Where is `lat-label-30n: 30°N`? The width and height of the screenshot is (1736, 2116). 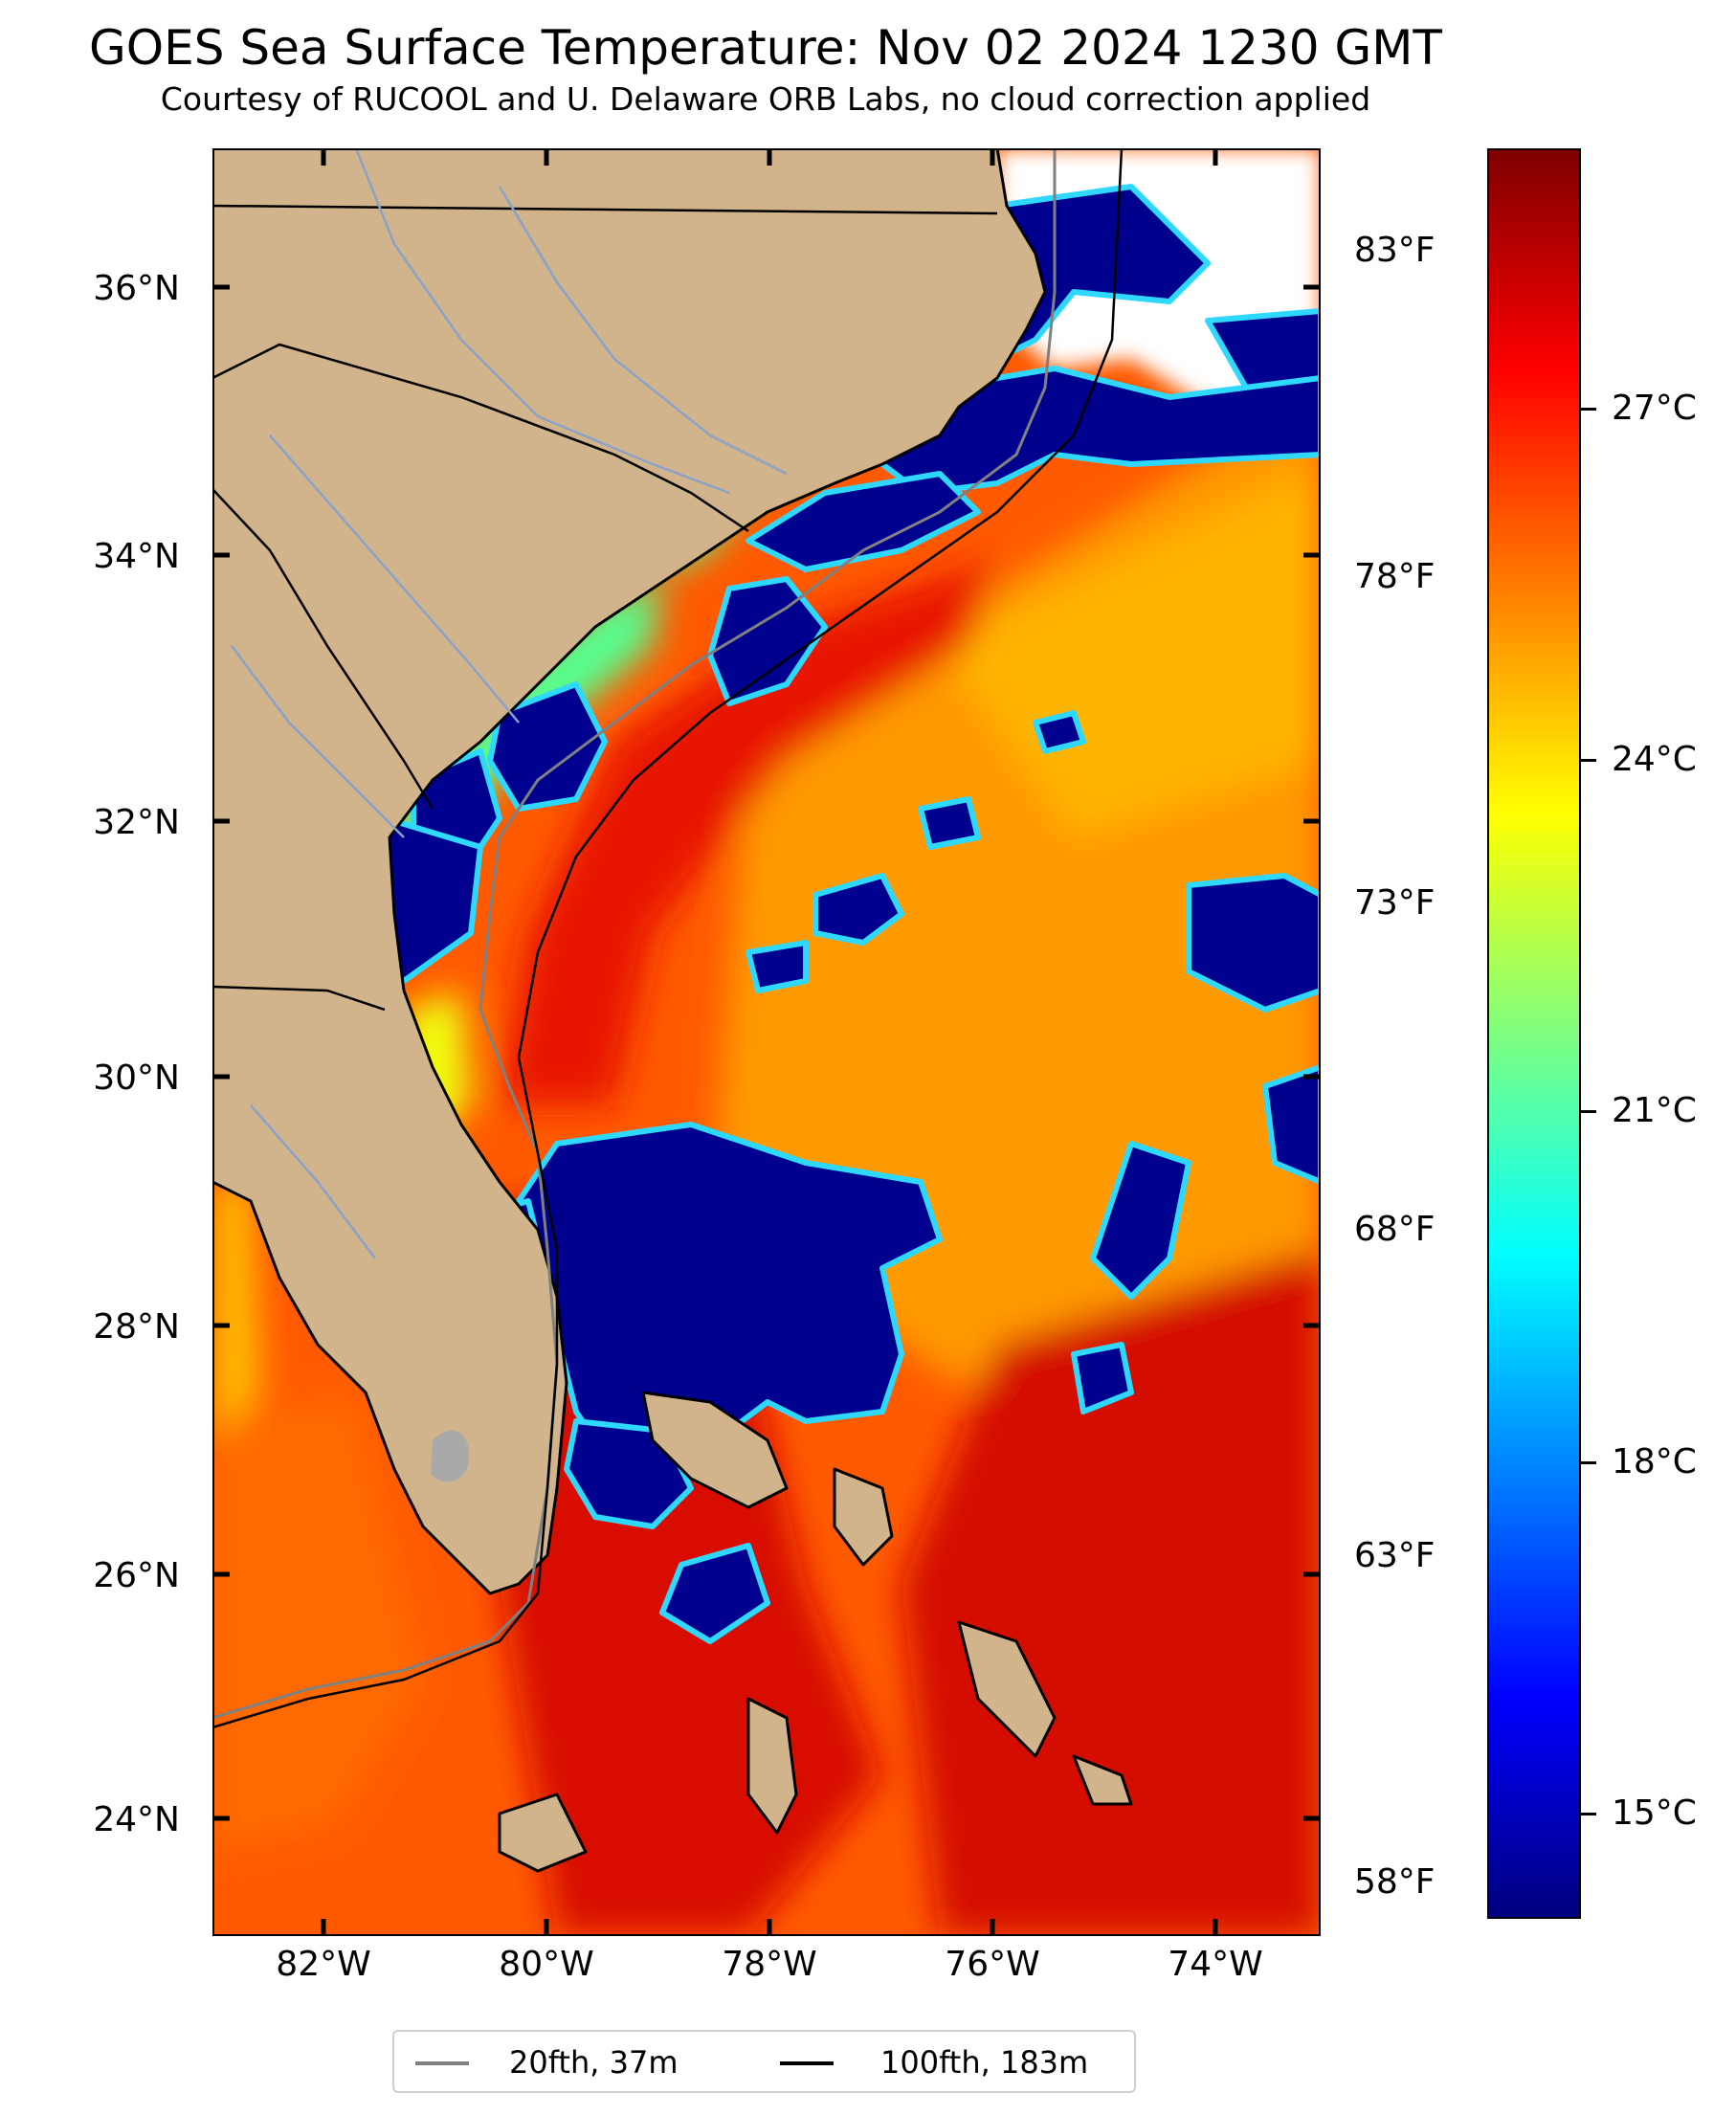 lat-label-30n: 30°N is located at coordinates (136, 1078).